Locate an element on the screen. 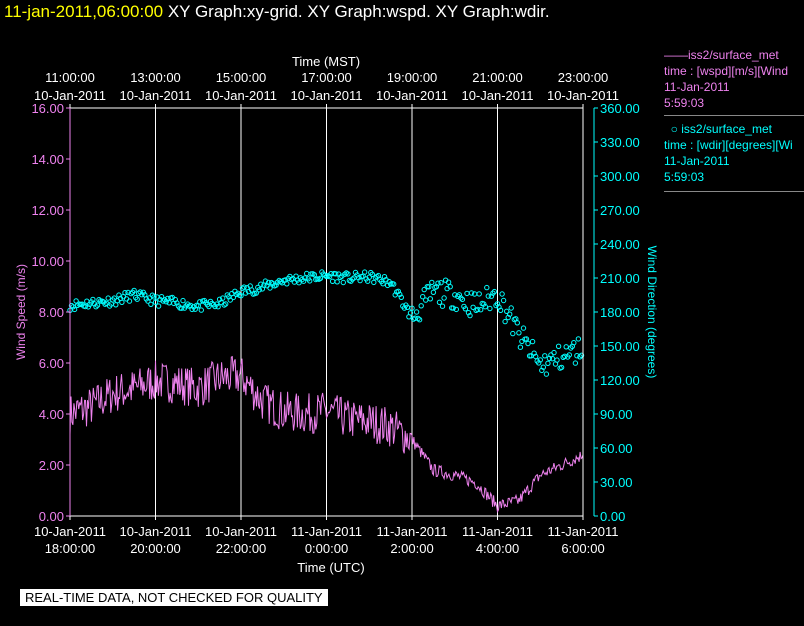 The height and width of the screenshot is (626, 804). bottom-tick-time: 2:00:00 is located at coordinates (411, 548).